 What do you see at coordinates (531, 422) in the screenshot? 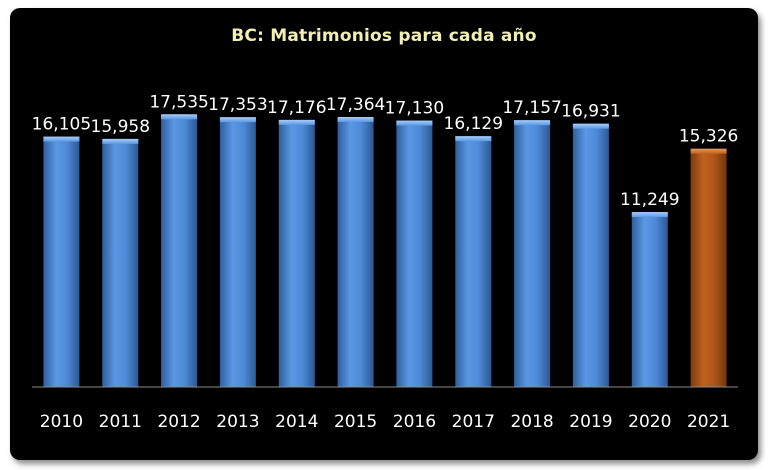
I see `x-tick-2018: 2018` at bounding box center [531, 422].